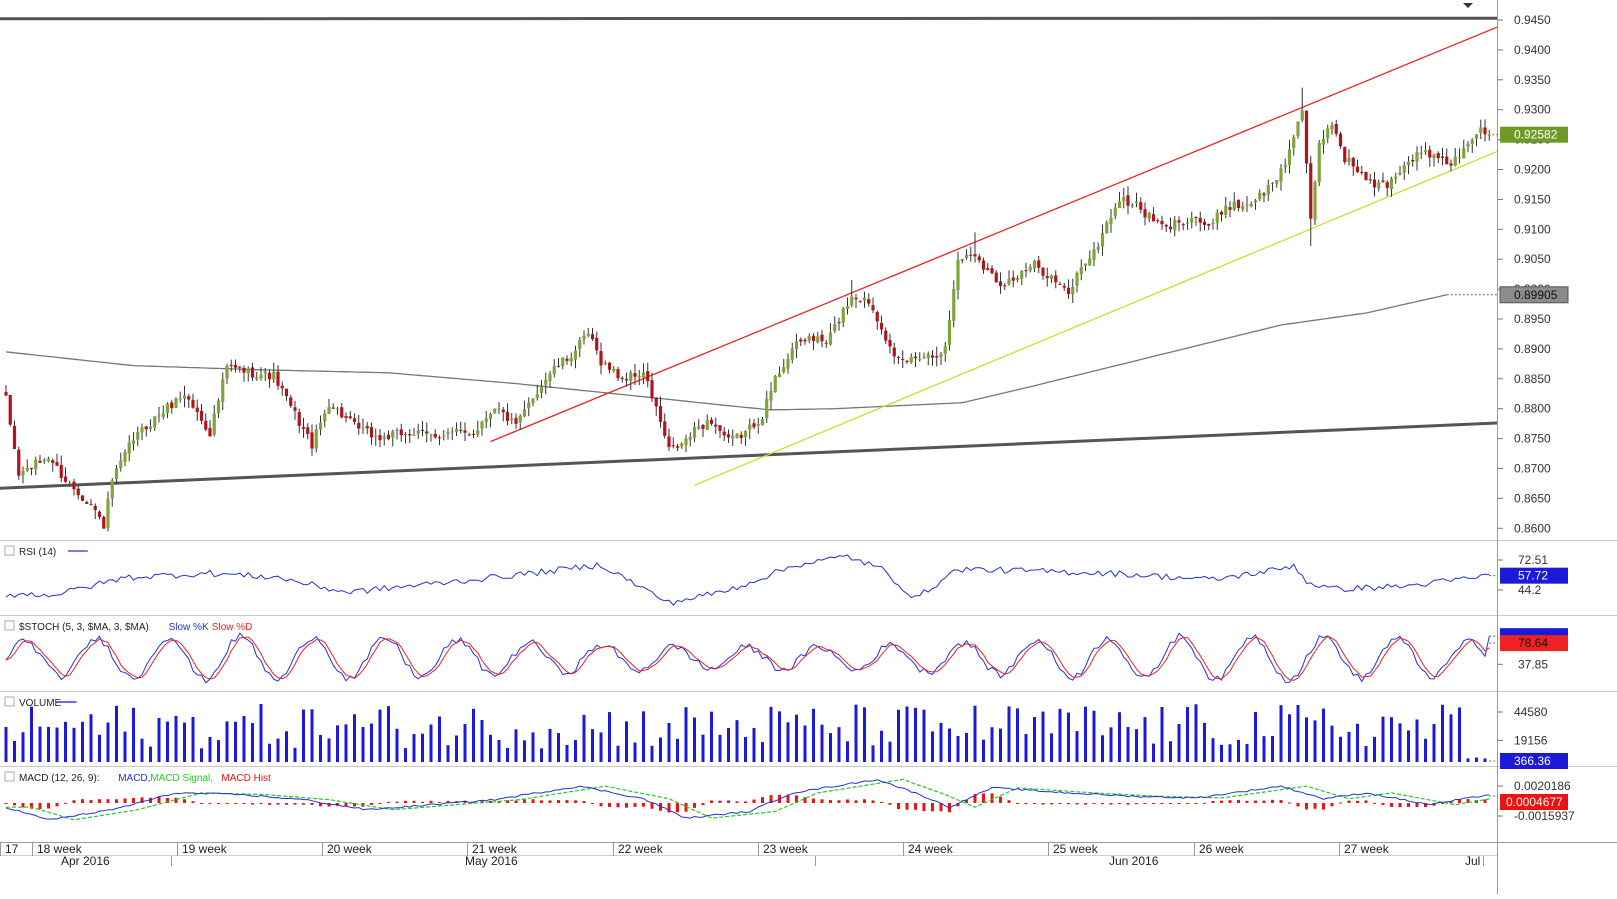 The height and width of the screenshot is (899, 1617). Describe the element at coordinates (12, 849) in the screenshot. I see `week-label: 17` at that location.